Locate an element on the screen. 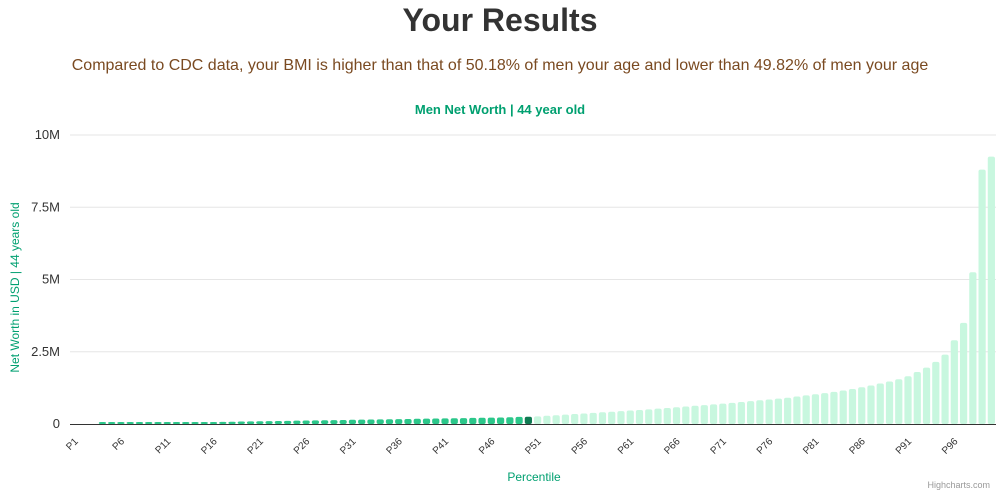 The height and width of the screenshot is (495, 1000). credits-link: Highcharts.com is located at coordinates (958, 485).